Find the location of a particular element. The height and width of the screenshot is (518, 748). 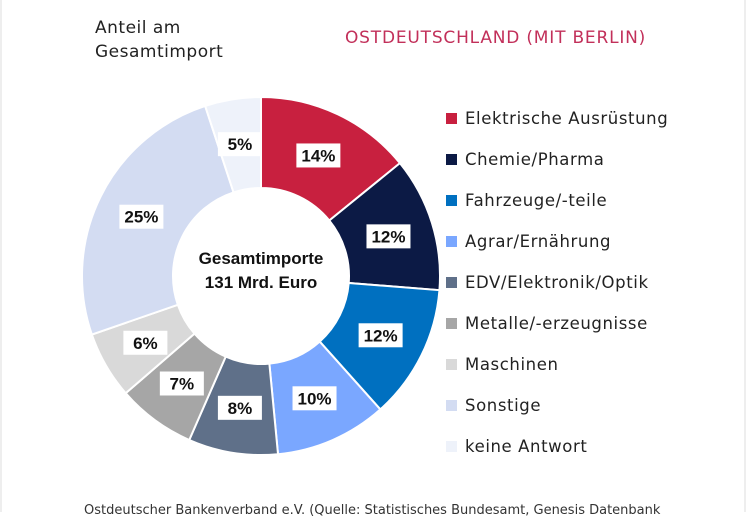

legend-label: Sonstige is located at coordinates (503, 405).